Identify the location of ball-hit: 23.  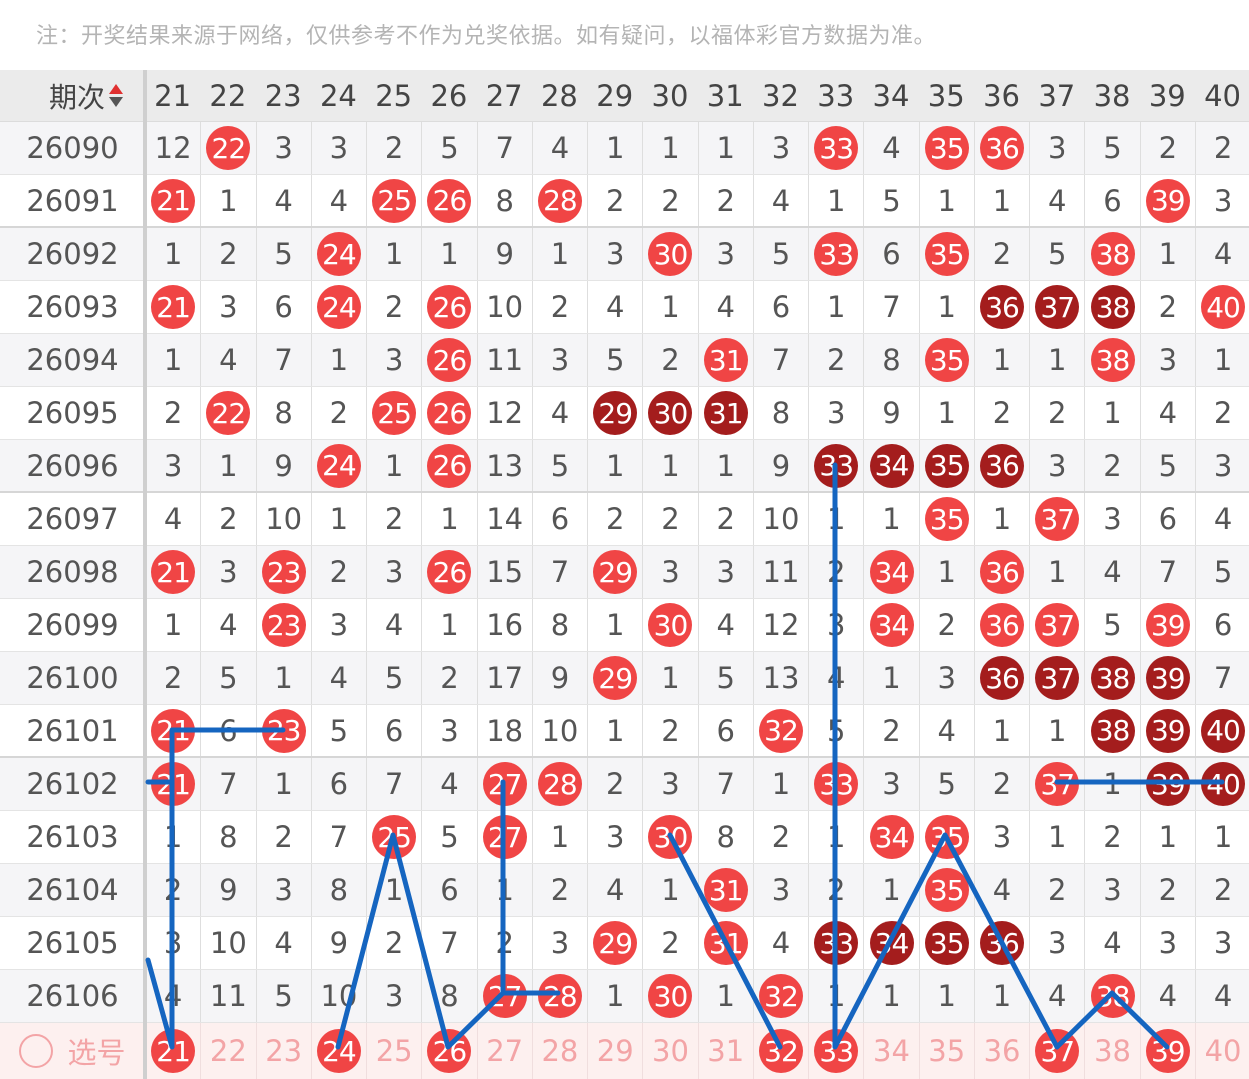
(283, 730).